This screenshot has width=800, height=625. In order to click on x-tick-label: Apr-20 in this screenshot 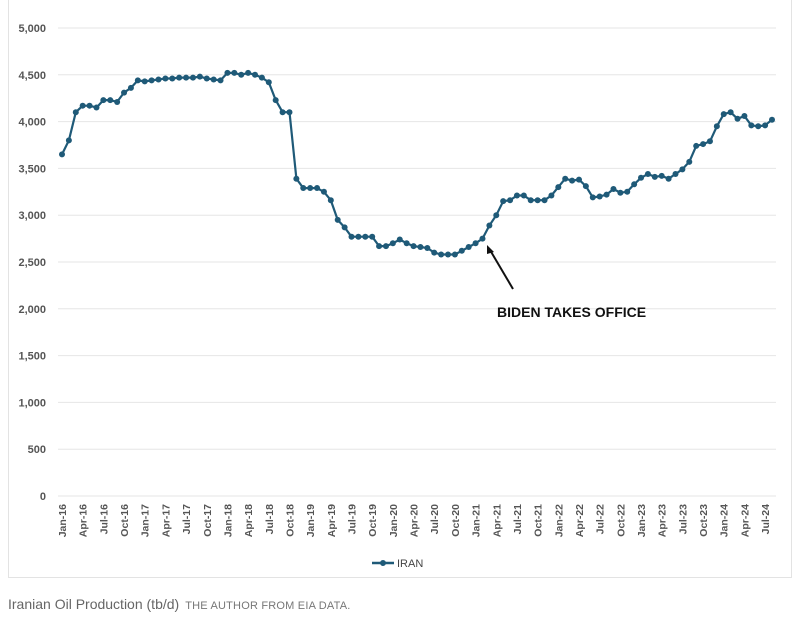, I will do `click(415, 520)`.